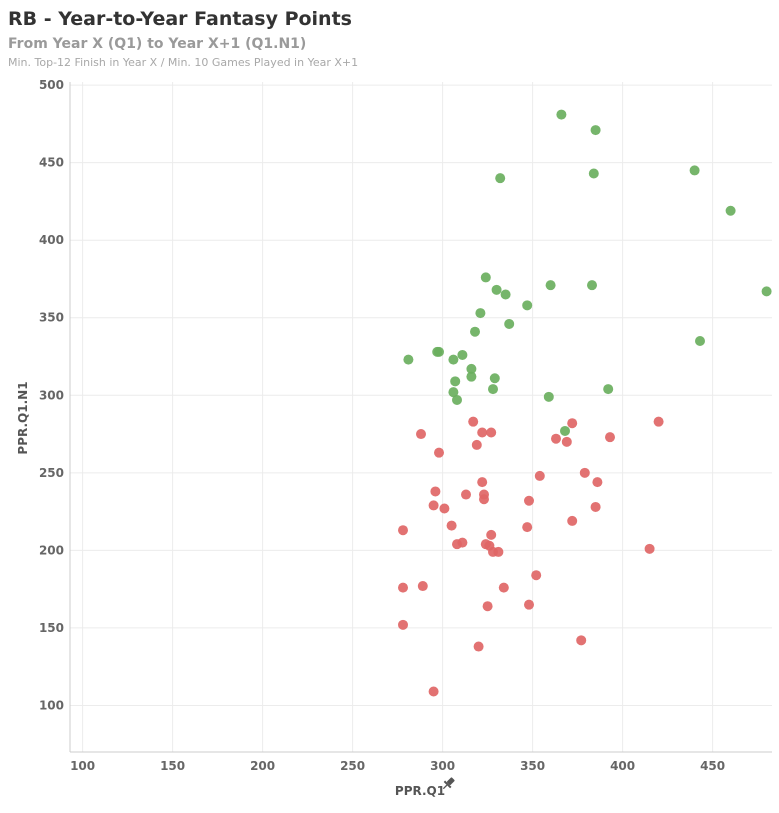  What do you see at coordinates (51, 550) in the screenshot?
I see `y-tick-label: 200` at bounding box center [51, 550].